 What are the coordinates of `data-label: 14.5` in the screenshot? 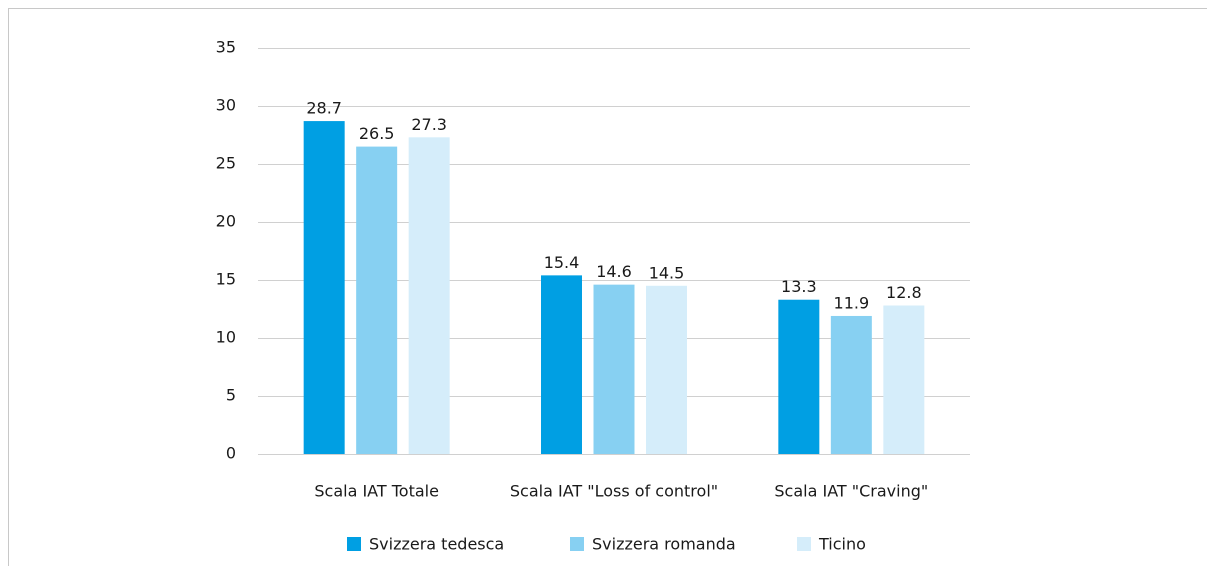 It's located at (667, 272).